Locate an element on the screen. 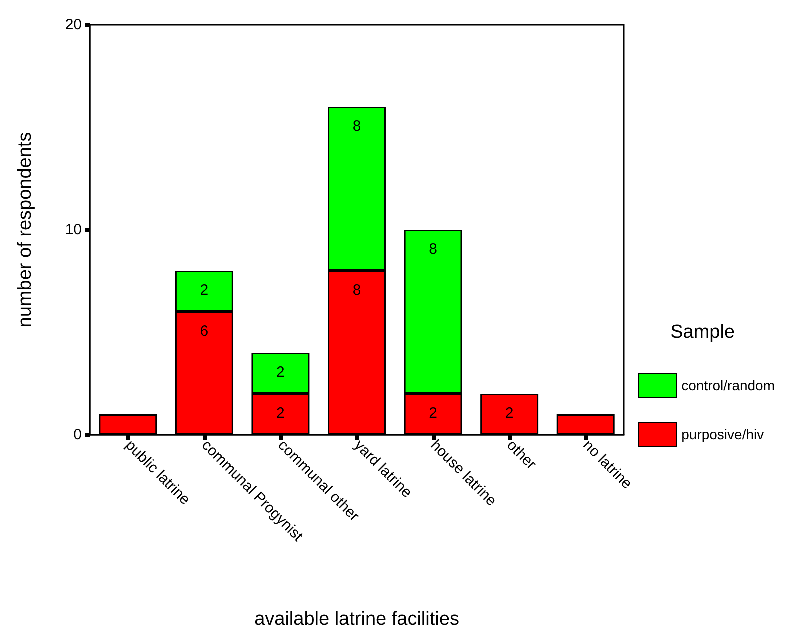 This screenshot has height=644, width=798. legend-label: control/random is located at coordinates (729, 386).